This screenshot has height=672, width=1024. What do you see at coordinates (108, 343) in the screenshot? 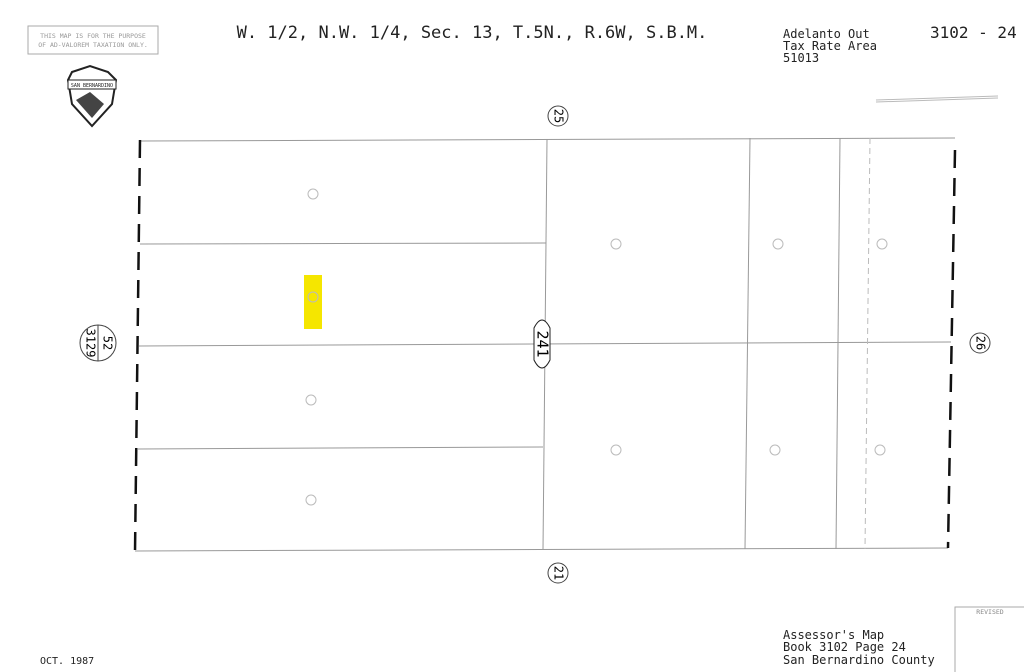
I see `left-ref: 52` at bounding box center [108, 343].